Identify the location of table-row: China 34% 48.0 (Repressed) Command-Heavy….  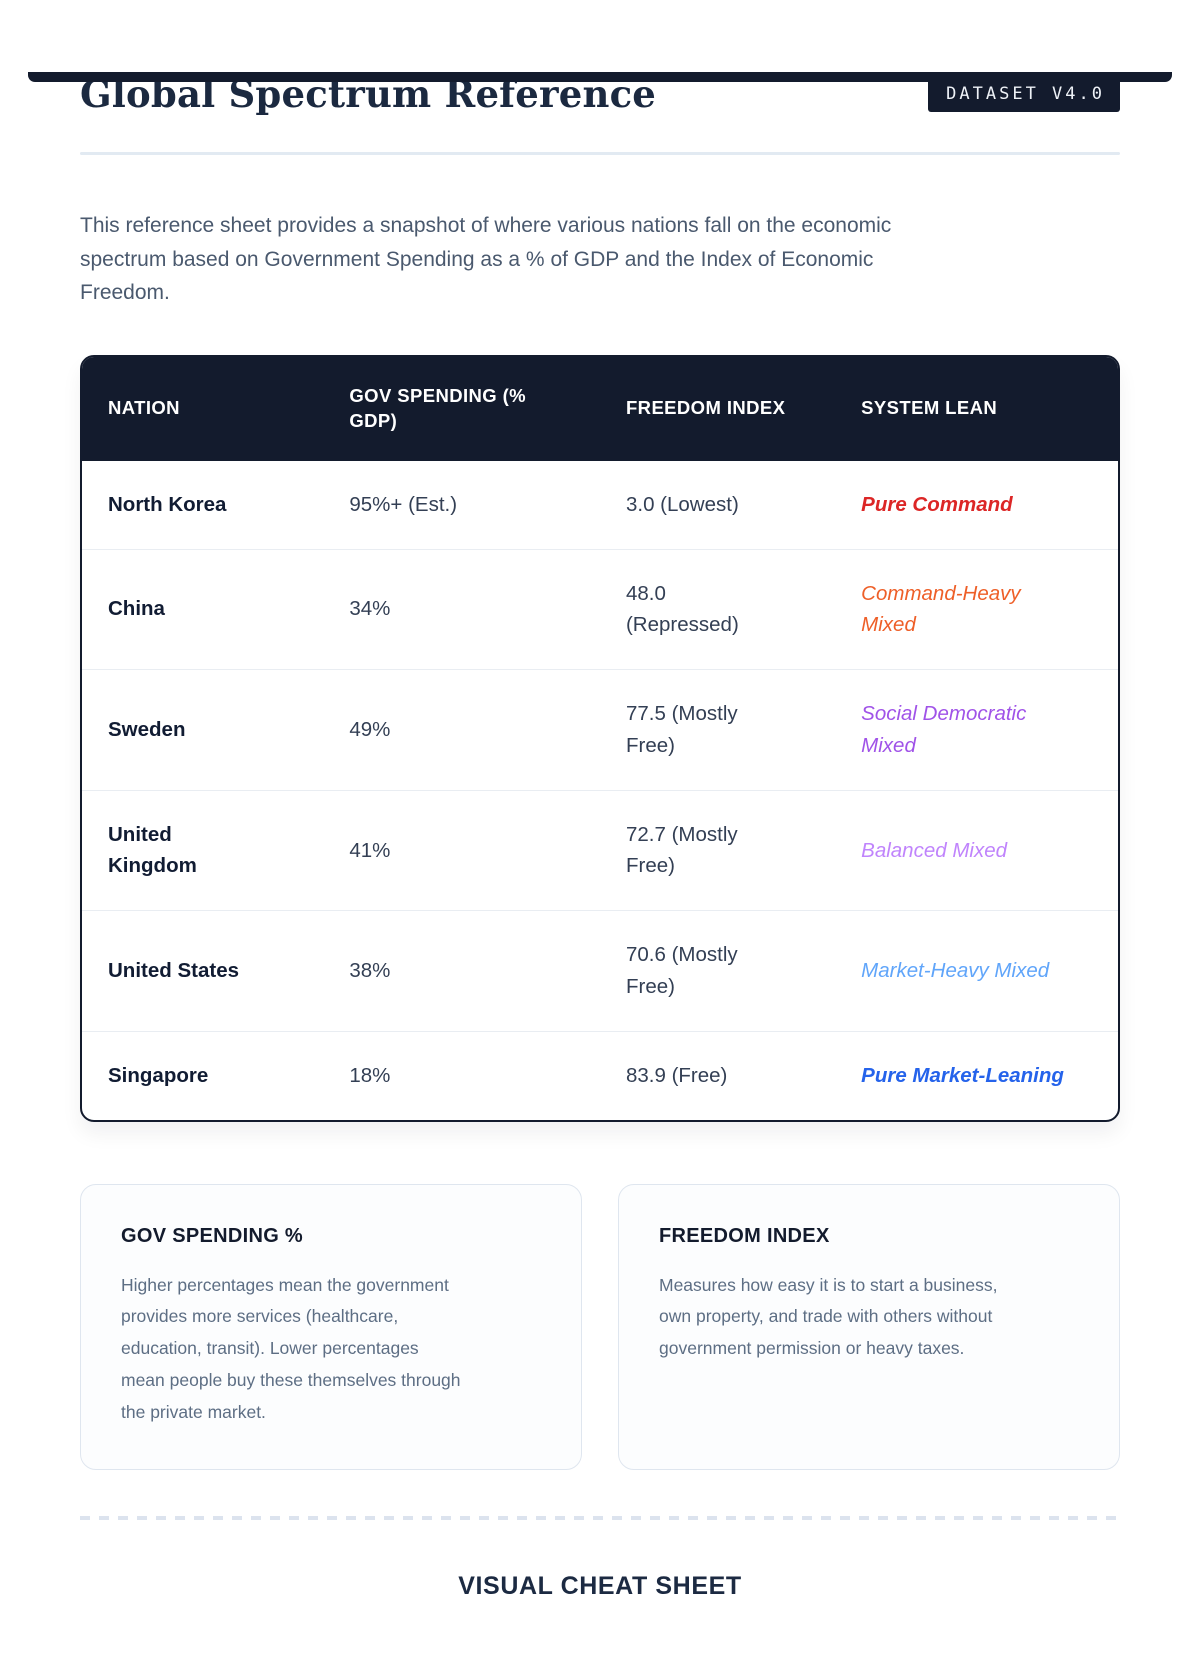
(600, 609).